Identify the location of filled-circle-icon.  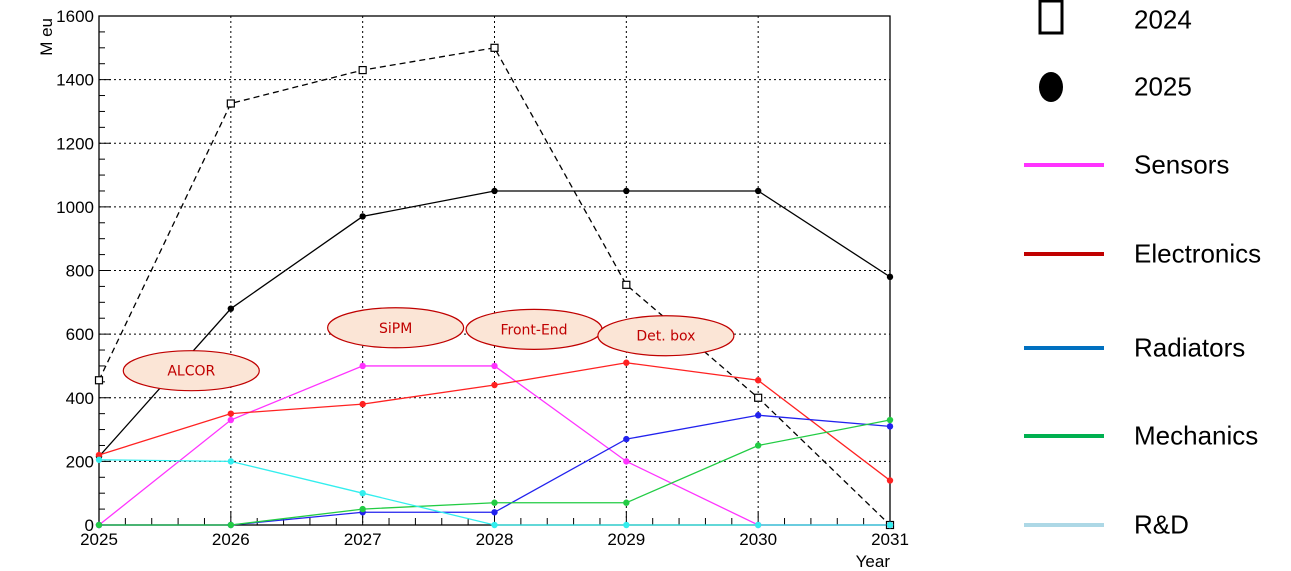
(1051, 87).